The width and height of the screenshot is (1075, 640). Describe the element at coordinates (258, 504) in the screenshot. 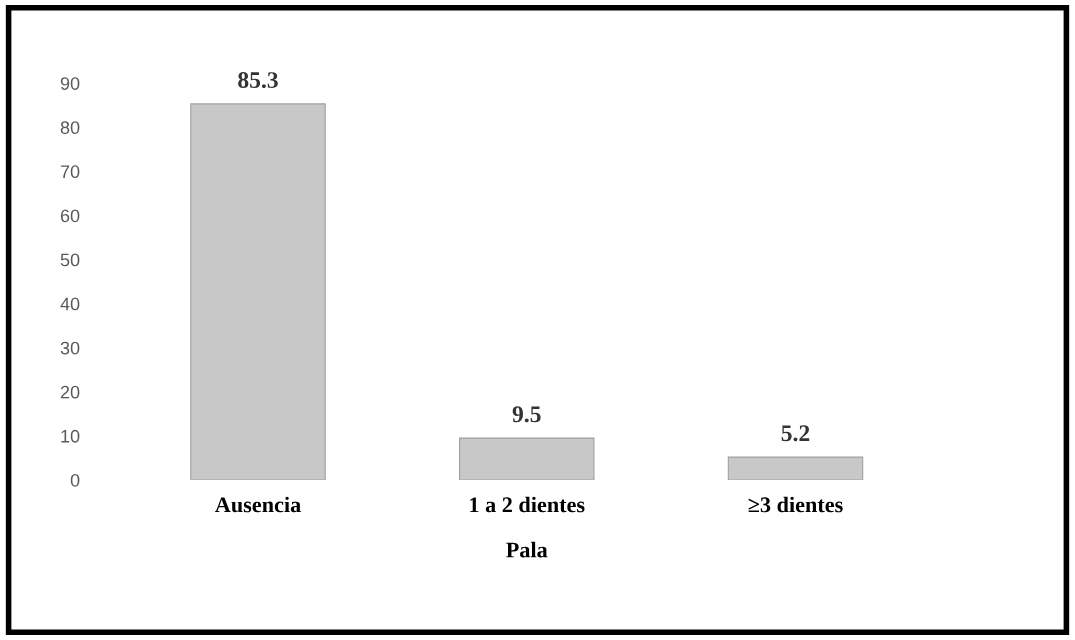

I see `x-tick-label: Ausencia` at that location.